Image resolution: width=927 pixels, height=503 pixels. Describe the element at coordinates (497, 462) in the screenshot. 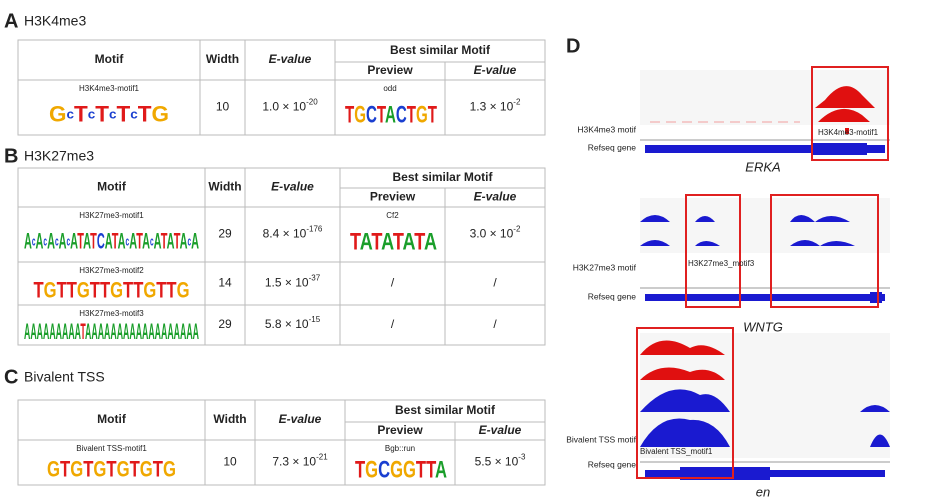

I see `e-base: 5.5 × 10` at that location.